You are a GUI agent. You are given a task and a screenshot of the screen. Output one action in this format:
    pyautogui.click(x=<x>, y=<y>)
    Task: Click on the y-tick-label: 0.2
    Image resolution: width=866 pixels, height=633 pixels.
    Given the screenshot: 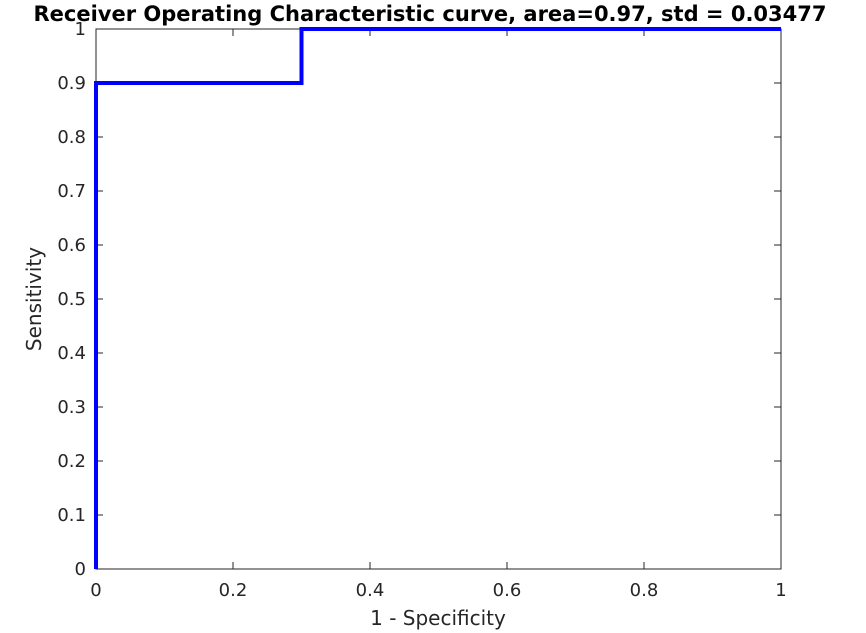 What is the action you would take?
    pyautogui.click(x=71, y=461)
    